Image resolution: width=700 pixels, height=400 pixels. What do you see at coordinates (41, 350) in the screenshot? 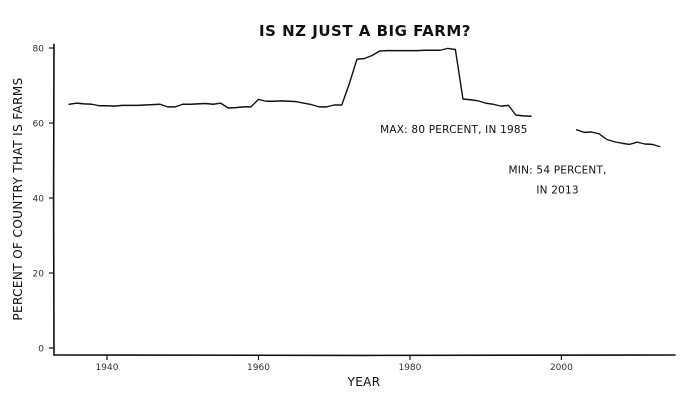
I see `y-tick-label: 0` at bounding box center [41, 350].